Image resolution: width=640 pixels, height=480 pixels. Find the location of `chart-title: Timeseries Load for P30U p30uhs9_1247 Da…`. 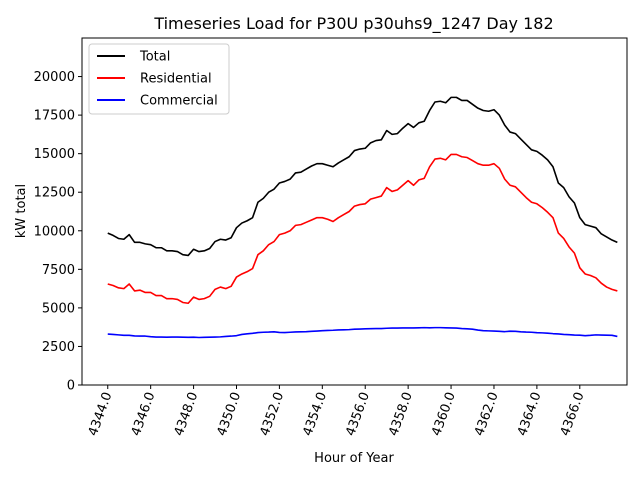

chart-title: Timeseries Load for P30U p30uhs9_1247 Da… is located at coordinates (353, 24).